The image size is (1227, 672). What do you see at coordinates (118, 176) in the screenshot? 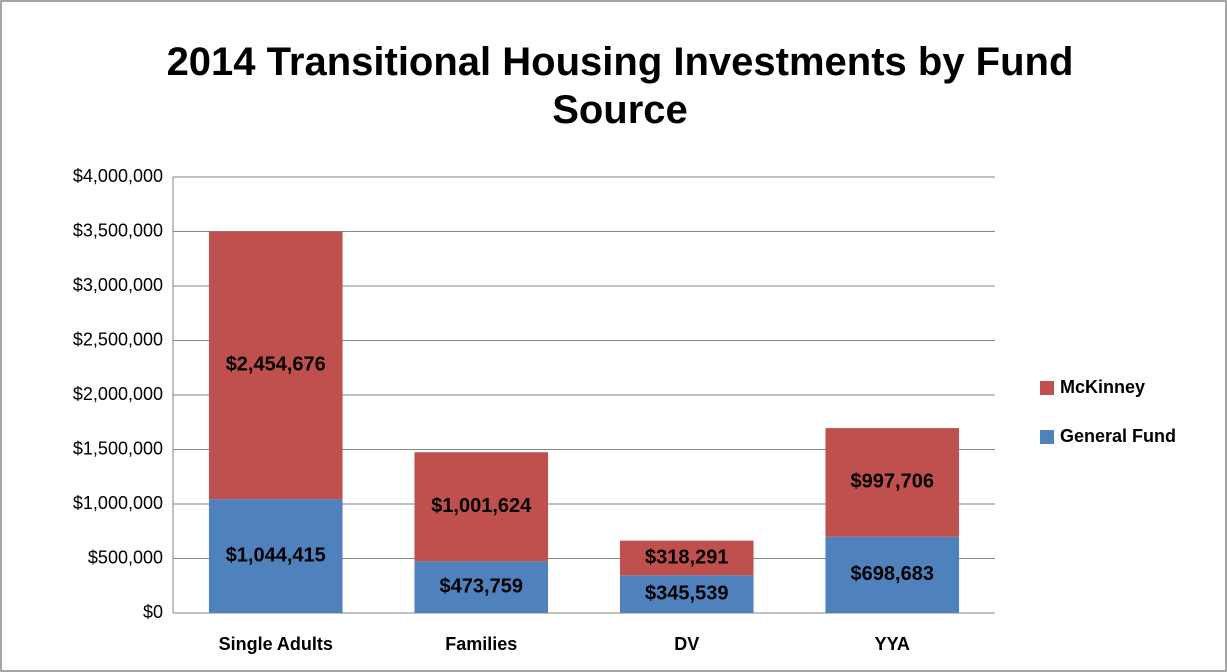
I see `y-tick-label: $4,000,000` at bounding box center [118, 176].